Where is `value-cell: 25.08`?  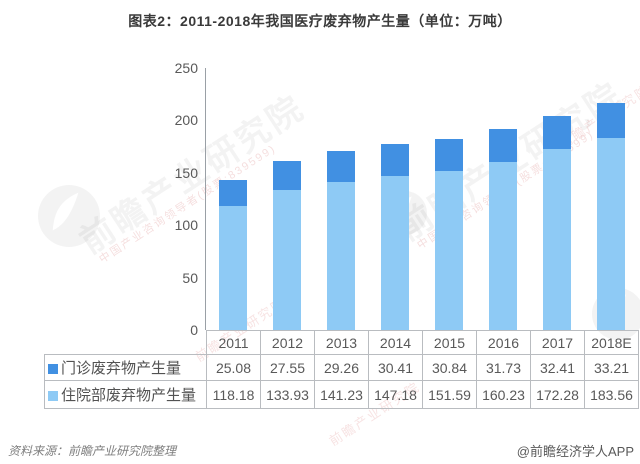
value-cell: 25.08 is located at coordinates (233, 367).